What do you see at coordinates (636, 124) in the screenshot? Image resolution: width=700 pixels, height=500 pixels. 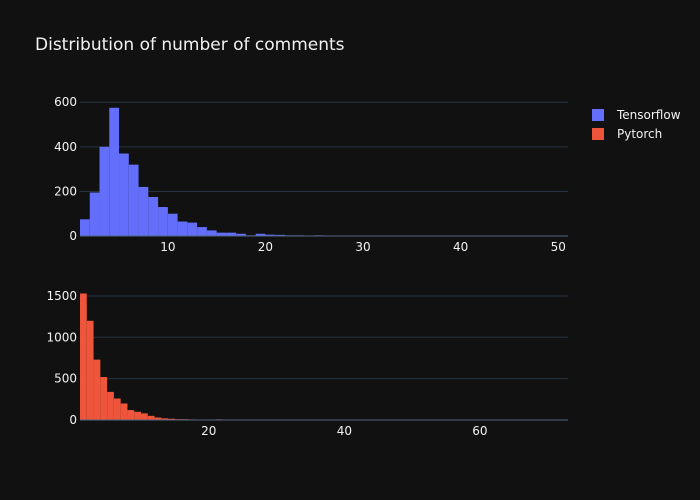 I see `legend: Tensorflow Pytorch` at bounding box center [636, 124].